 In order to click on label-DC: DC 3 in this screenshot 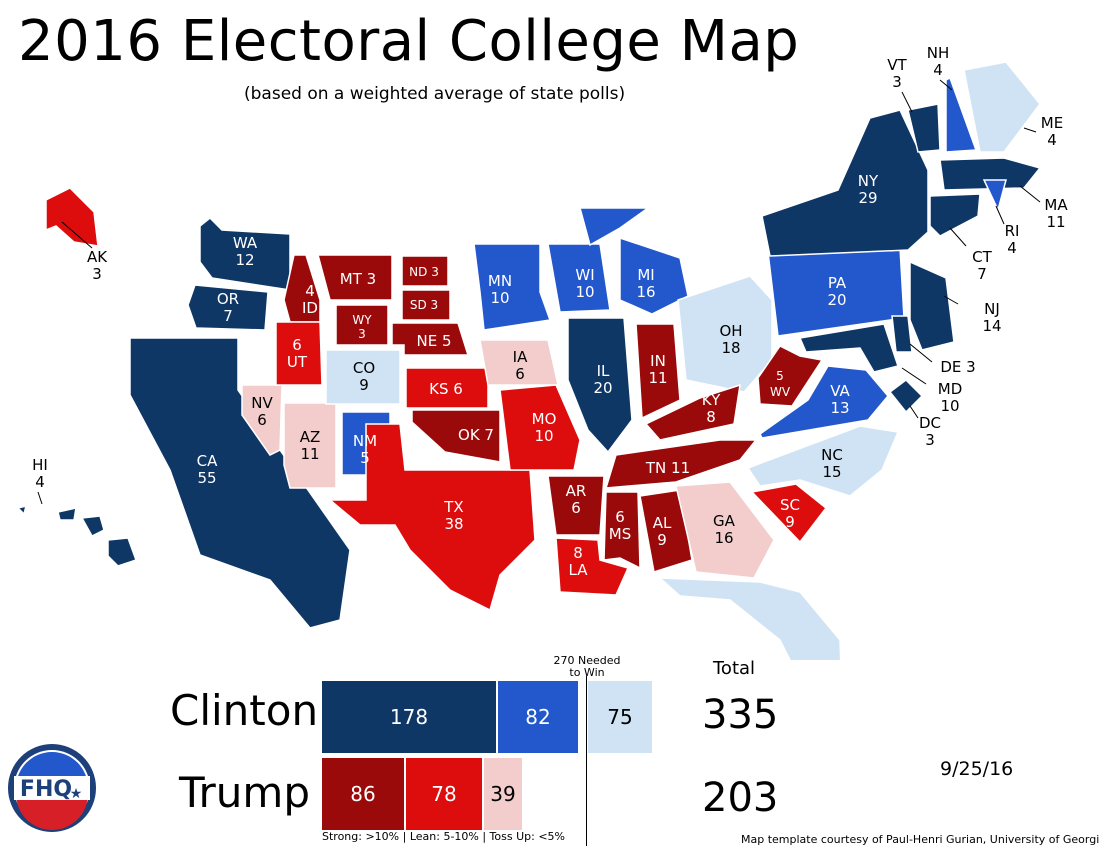, I will do `click(930, 431)`.